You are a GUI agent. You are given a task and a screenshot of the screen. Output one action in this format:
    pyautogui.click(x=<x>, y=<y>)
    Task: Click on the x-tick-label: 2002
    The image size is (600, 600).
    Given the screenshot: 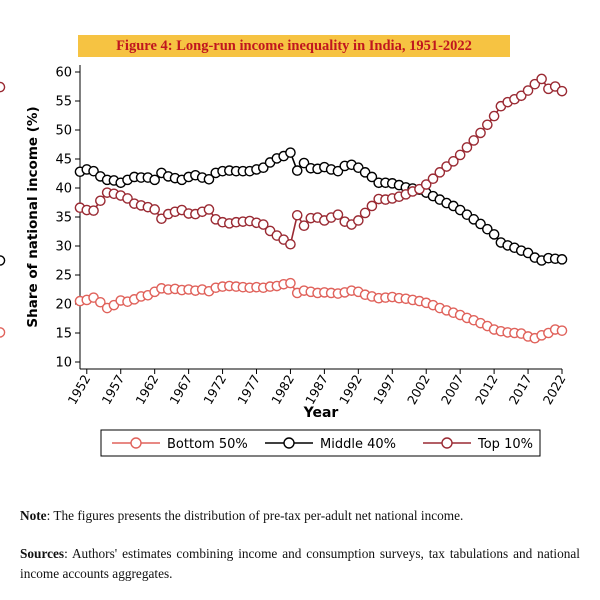 What is the action you would take?
    pyautogui.click(x=418, y=389)
    